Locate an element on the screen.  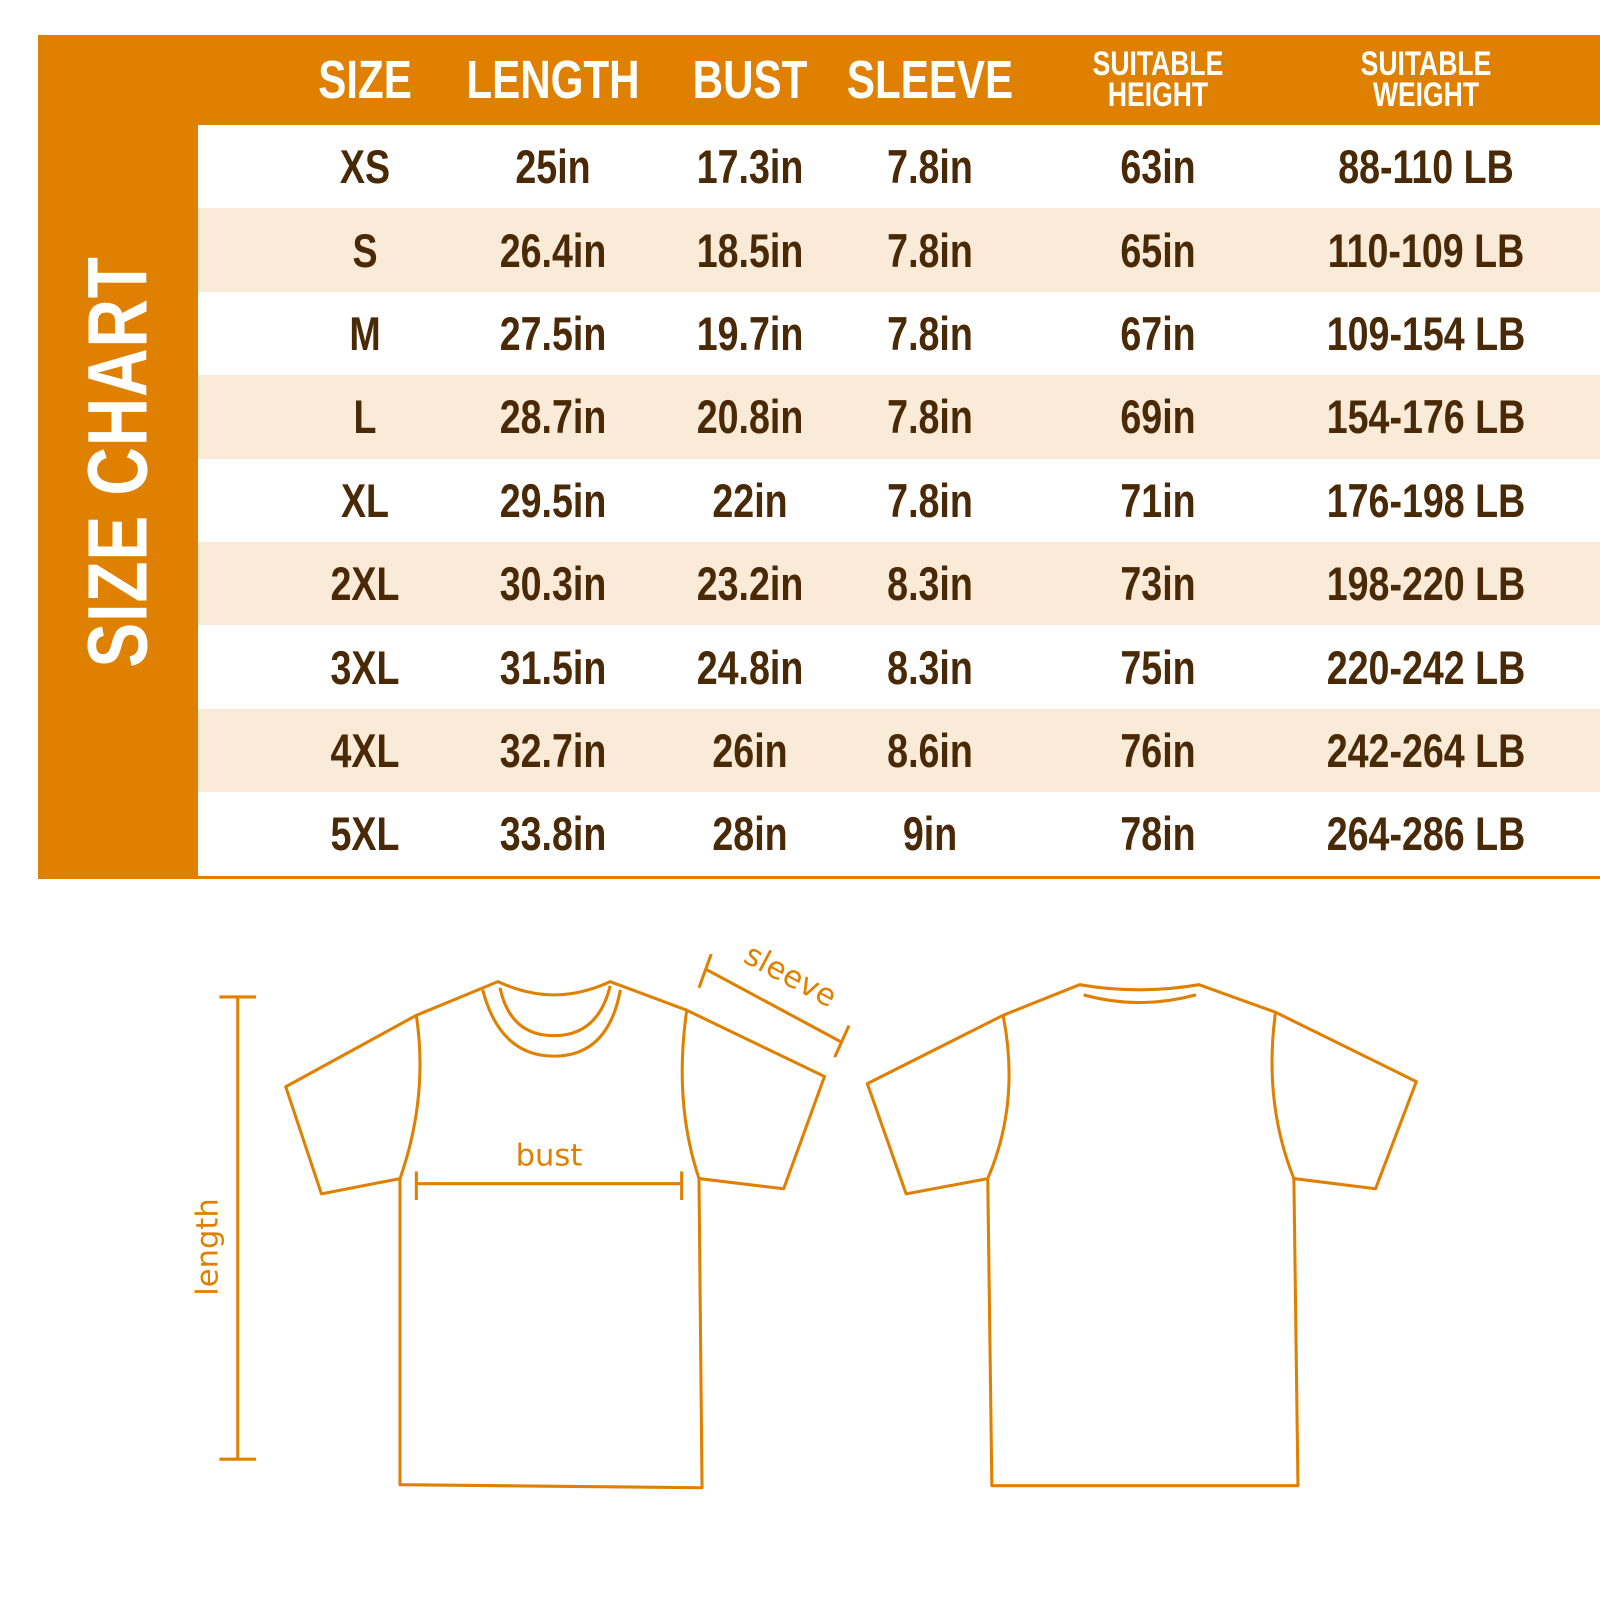
cell-text: 32.7in is located at coordinates (553, 750).